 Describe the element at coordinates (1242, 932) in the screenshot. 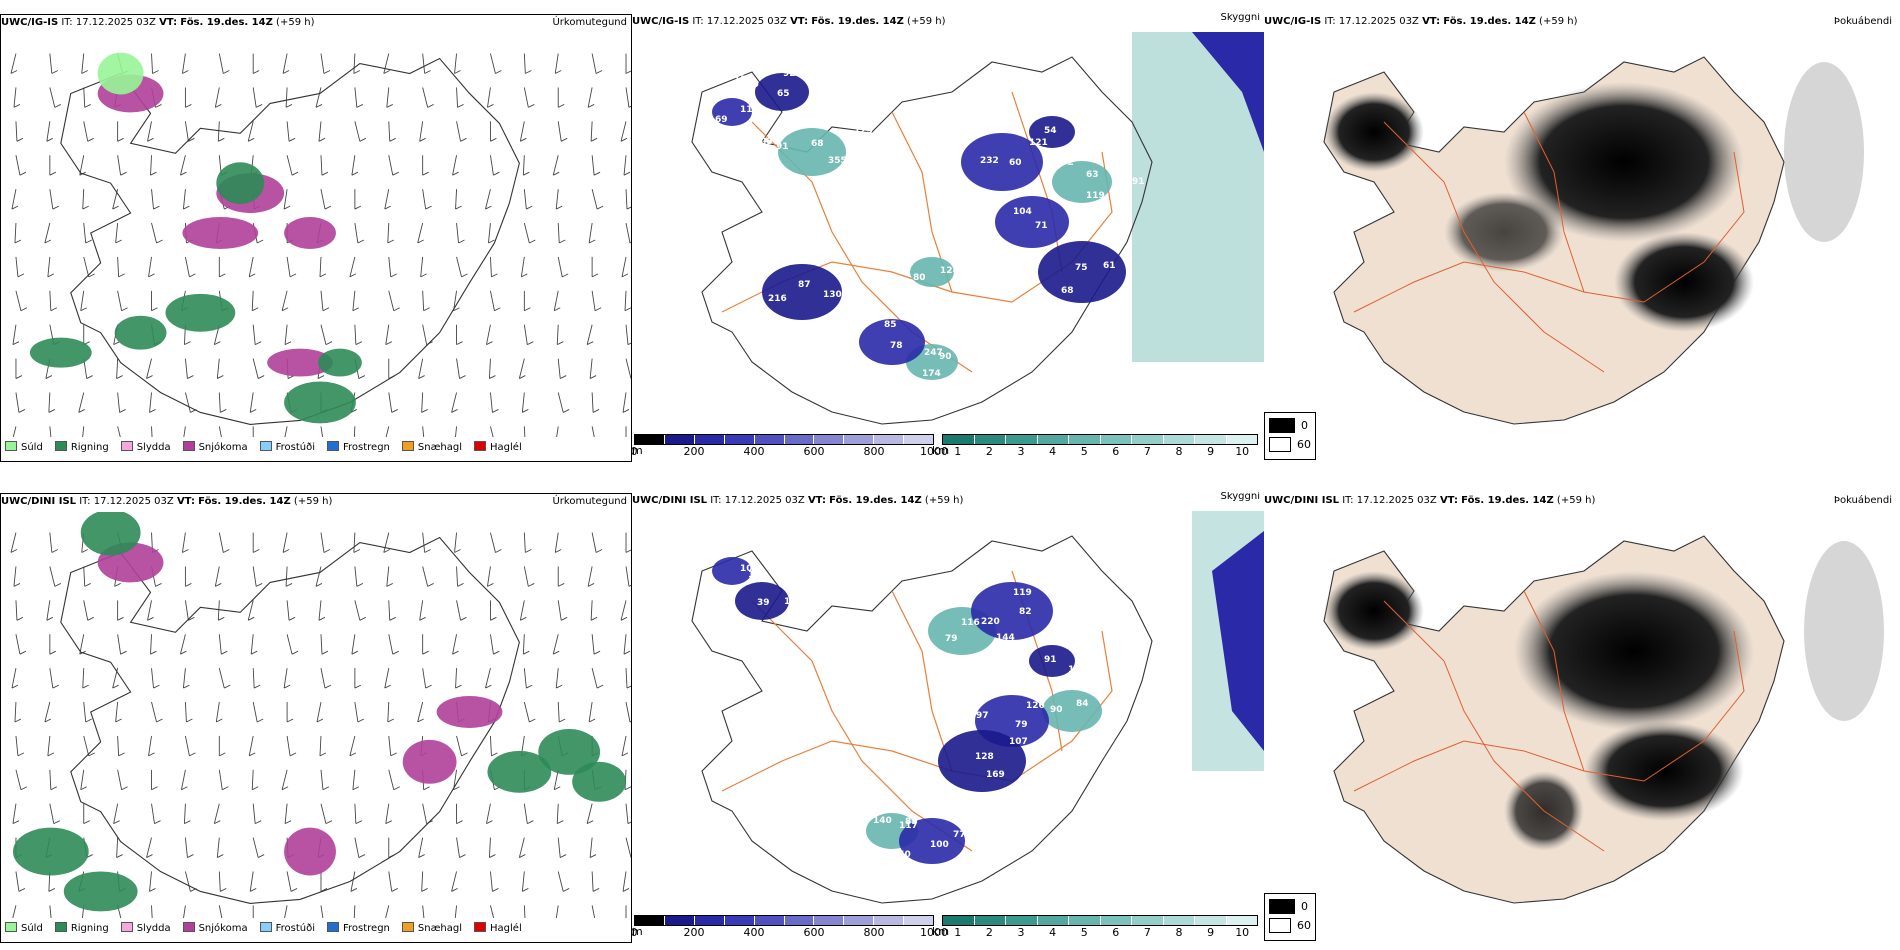

I see `colorbar-tick-label: 10` at that location.